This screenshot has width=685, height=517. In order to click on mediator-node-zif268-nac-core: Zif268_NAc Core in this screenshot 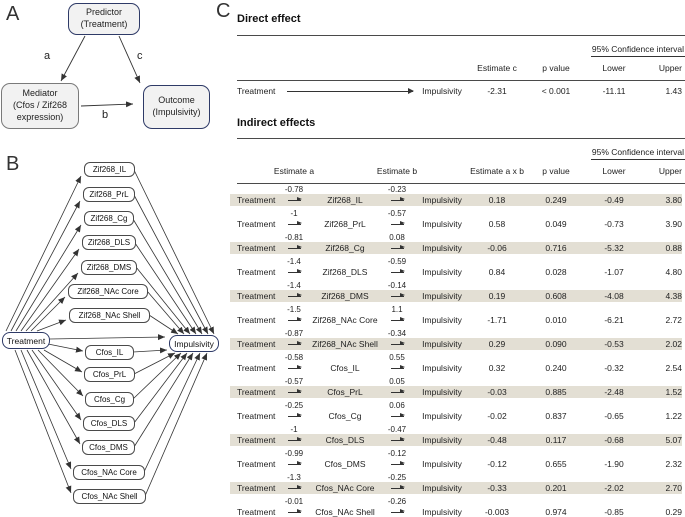, I will do `click(108, 291)`.